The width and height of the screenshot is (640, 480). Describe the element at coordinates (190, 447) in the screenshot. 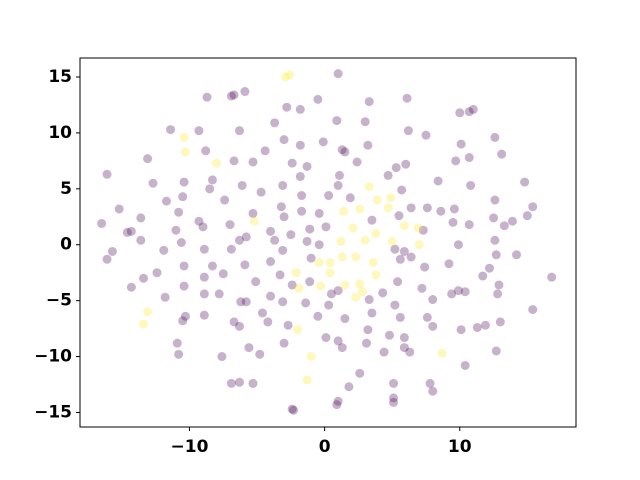

I see `x-tick-label: −10` at that location.